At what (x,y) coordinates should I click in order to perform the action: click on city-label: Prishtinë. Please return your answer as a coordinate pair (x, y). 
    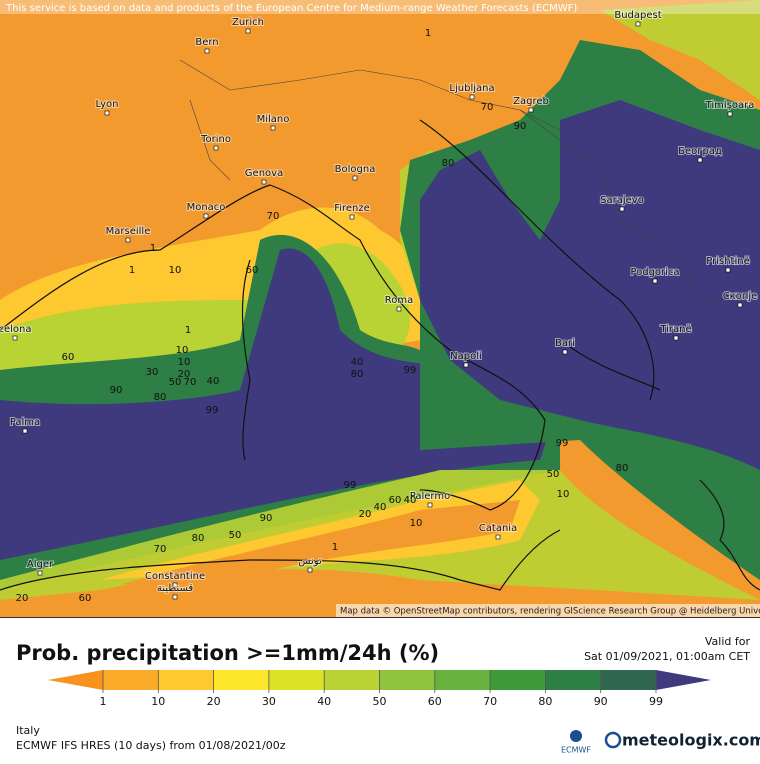
    Looking at the image, I should click on (727, 261).